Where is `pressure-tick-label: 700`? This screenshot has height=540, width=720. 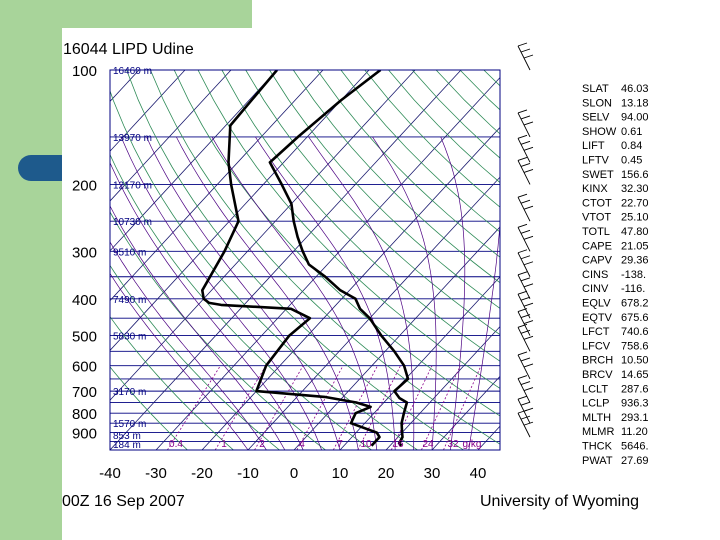
pressure-tick-label: 700 is located at coordinates (84, 392).